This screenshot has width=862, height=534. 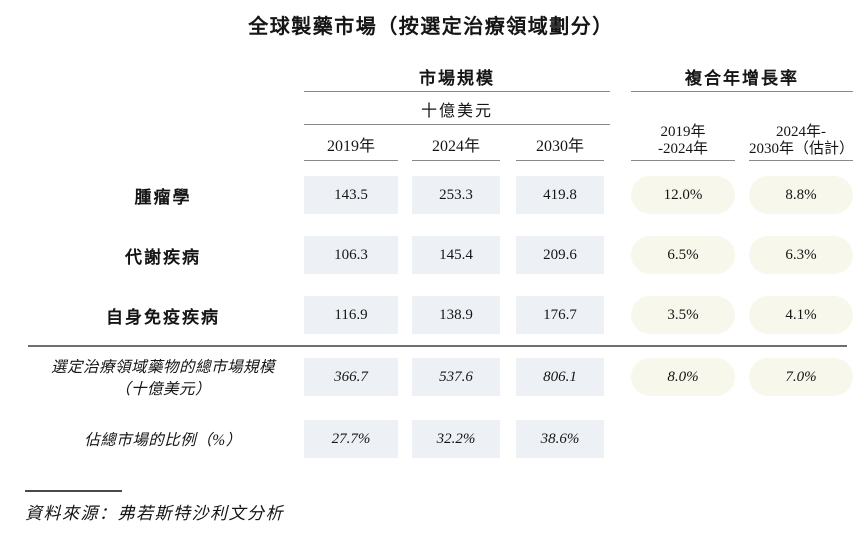 What do you see at coordinates (351, 255) in the screenshot?
I see `value-cell: 106.3` at bounding box center [351, 255].